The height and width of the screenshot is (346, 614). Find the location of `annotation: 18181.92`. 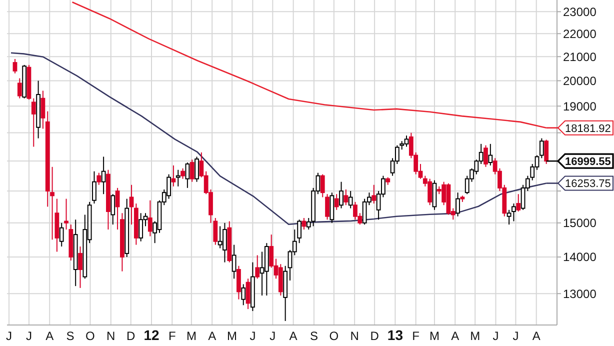

annotation: 18181.92 is located at coordinates (588, 128).